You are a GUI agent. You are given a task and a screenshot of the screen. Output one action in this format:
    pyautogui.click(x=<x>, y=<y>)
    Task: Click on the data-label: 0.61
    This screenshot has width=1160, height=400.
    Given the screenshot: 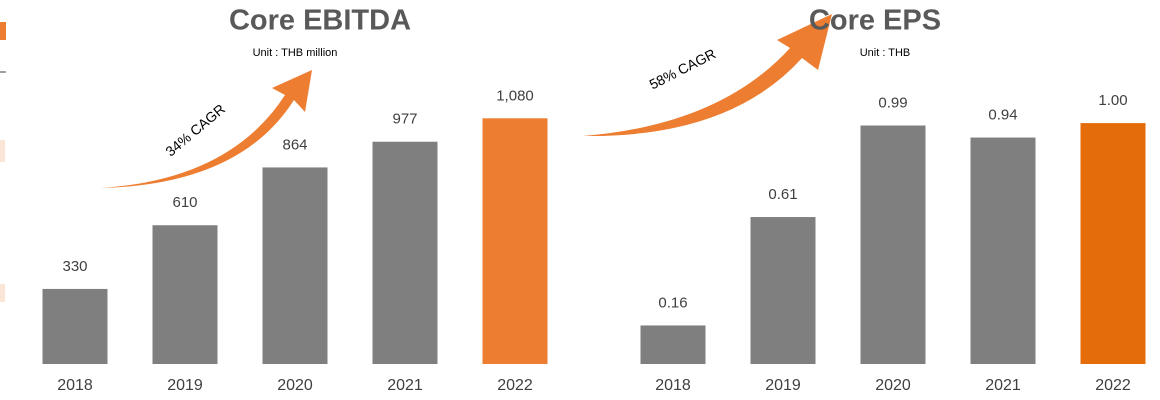 What is the action you would take?
    pyautogui.click(x=782, y=194)
    